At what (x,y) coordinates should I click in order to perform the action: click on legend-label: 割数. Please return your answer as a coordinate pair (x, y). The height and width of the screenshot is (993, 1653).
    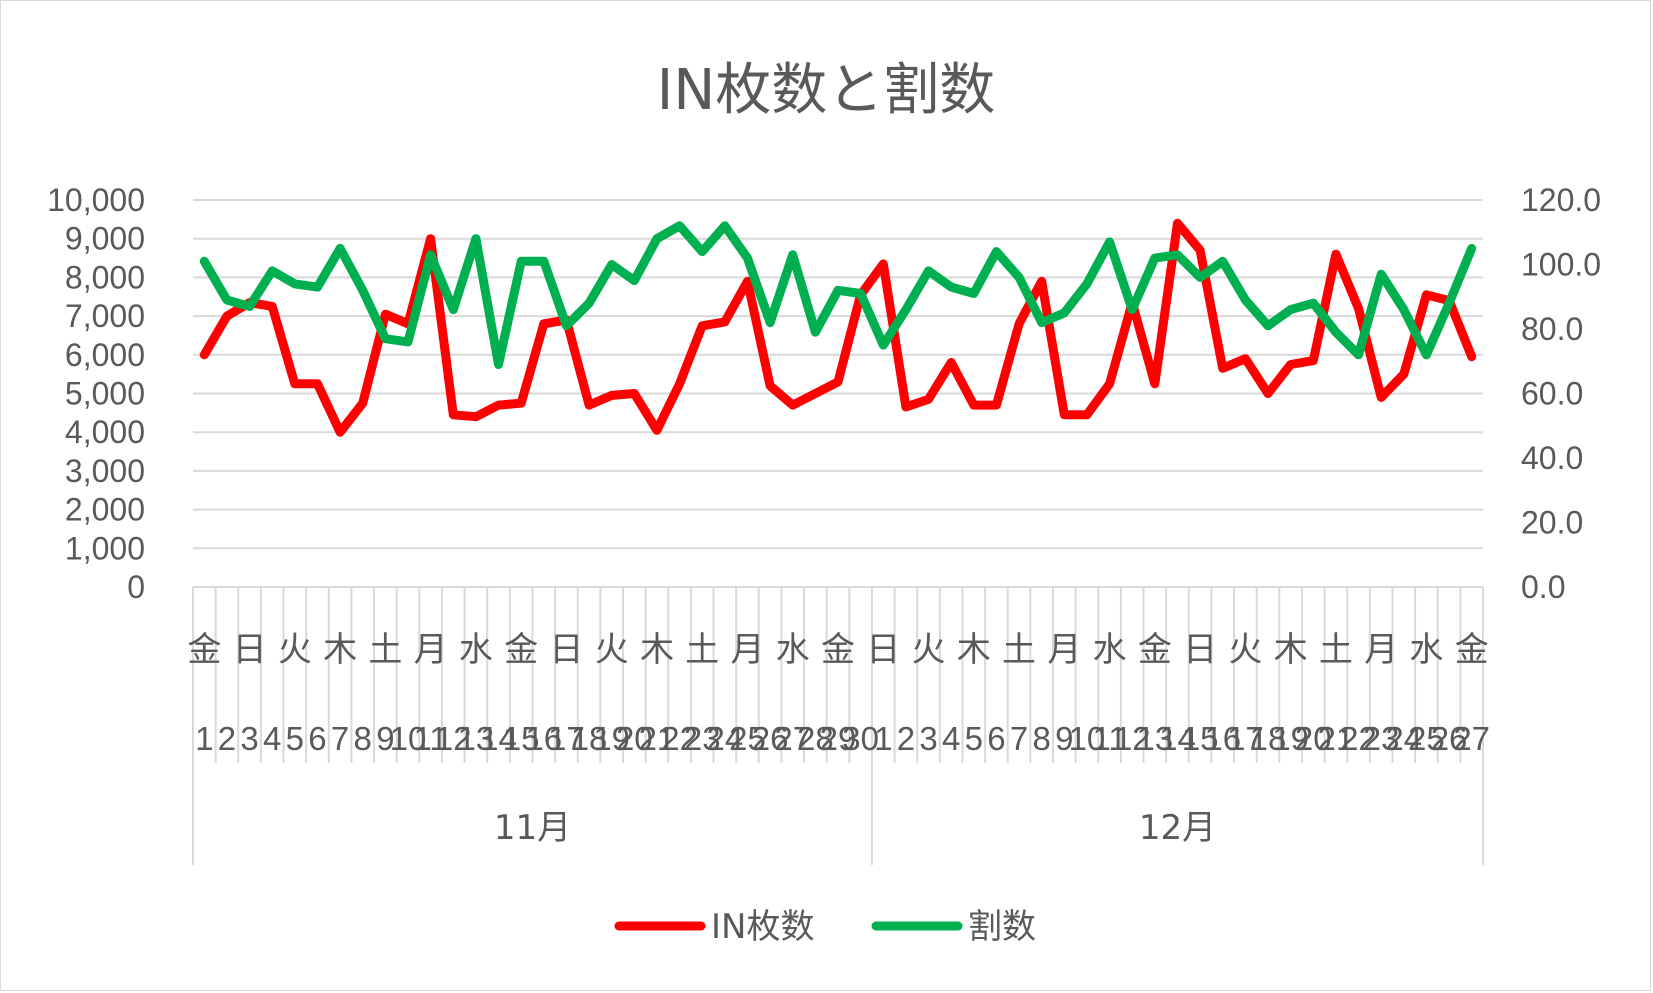
    Looking at the image, I should click on (1002, 927).